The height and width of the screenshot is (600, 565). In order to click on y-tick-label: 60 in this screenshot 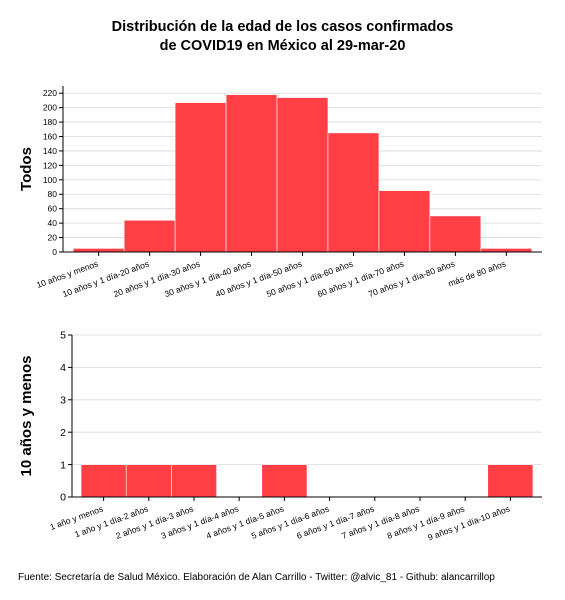, I will do `click(53, 209)`.